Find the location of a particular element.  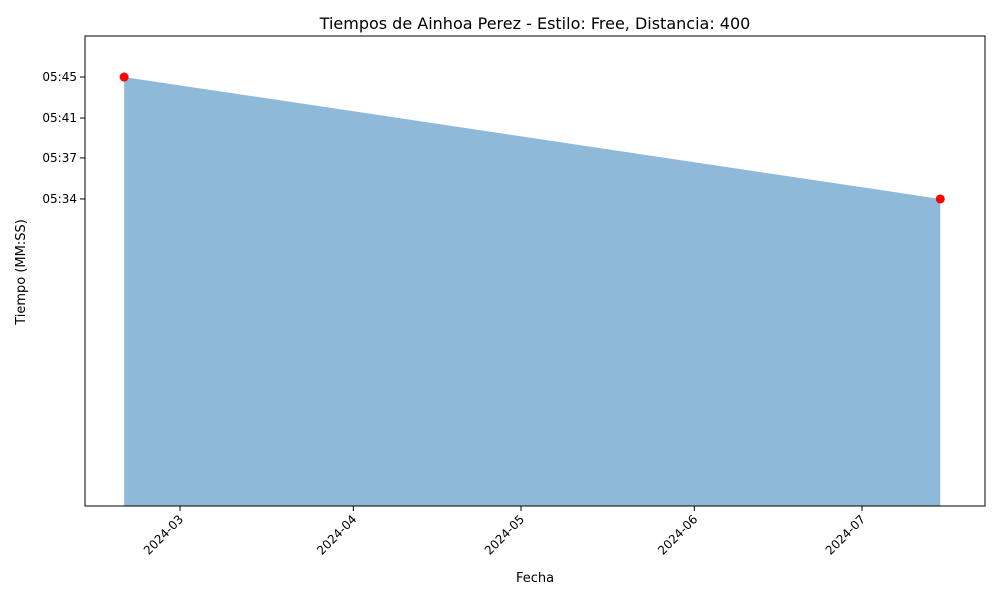

y-axis-label: Tiempo (MM:SS) is located at coordinates (21, 272).